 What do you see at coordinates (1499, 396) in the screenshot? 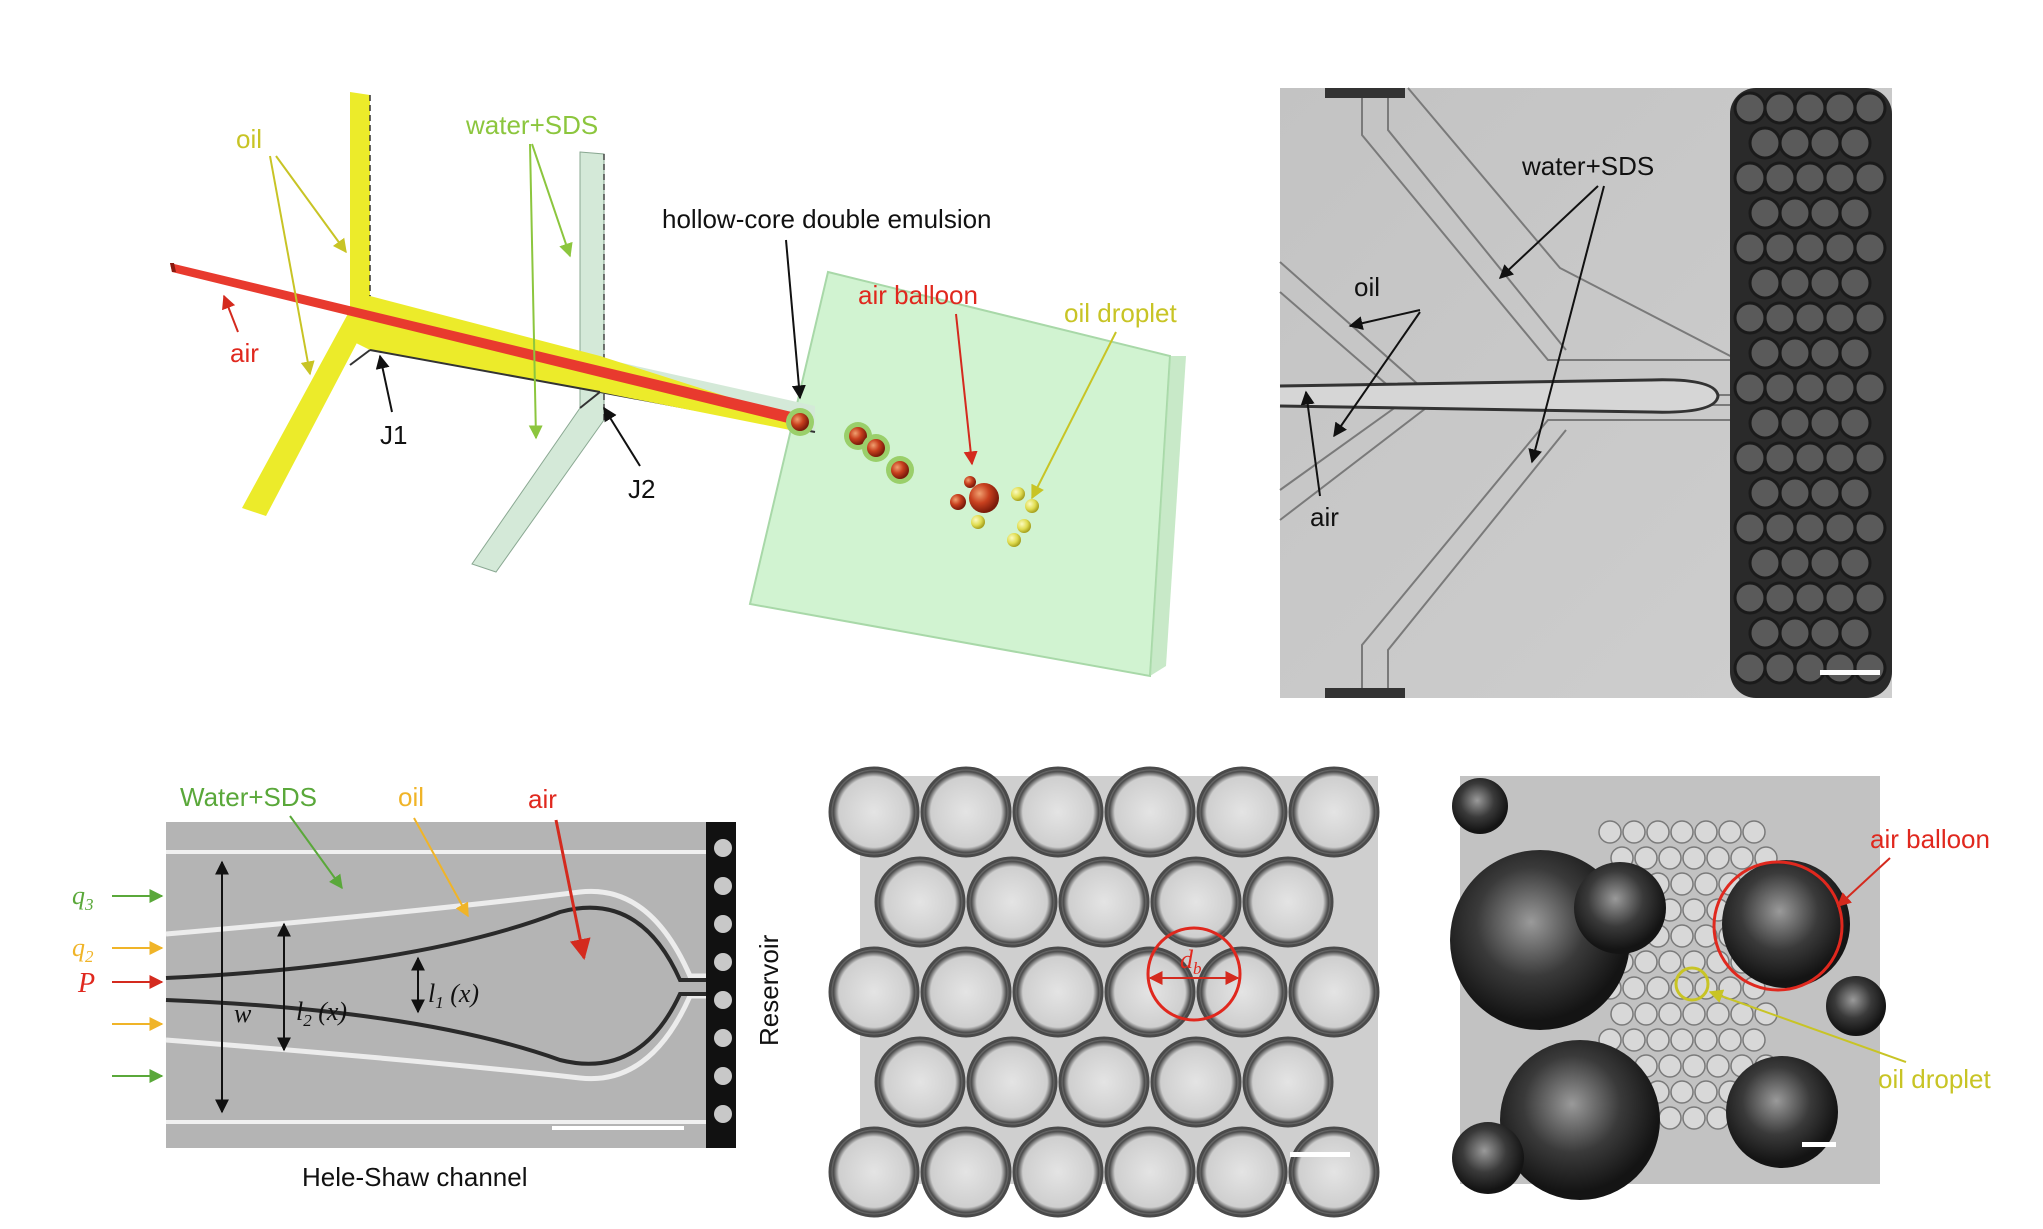
I see `air-finger` at bounding box center [1499, 396].